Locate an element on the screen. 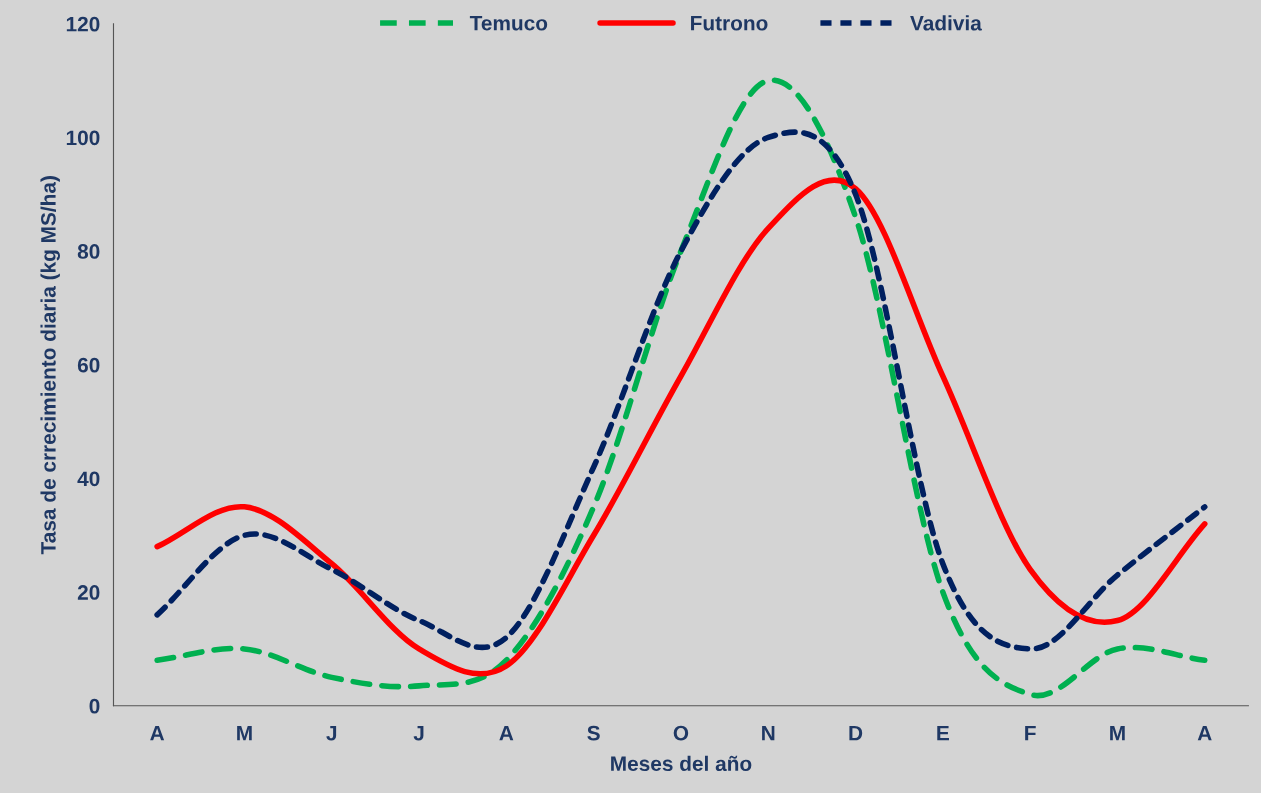  x-tick-label: S is located at coordinates (593, 733).